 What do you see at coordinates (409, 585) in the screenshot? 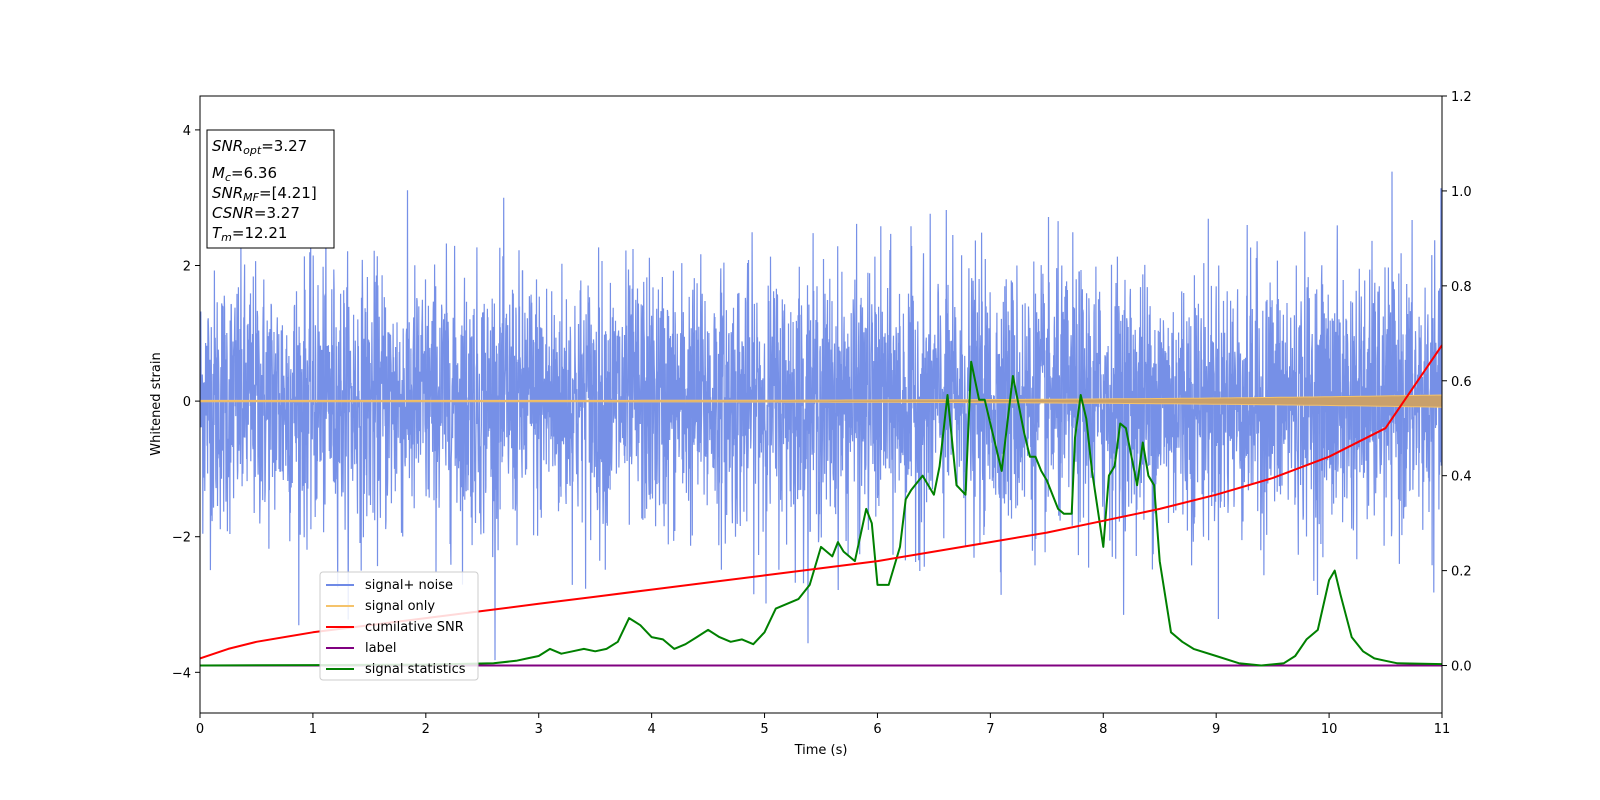
I see `legend-label-signal-noise: signal+ noise` at bounding box center [409, 585].